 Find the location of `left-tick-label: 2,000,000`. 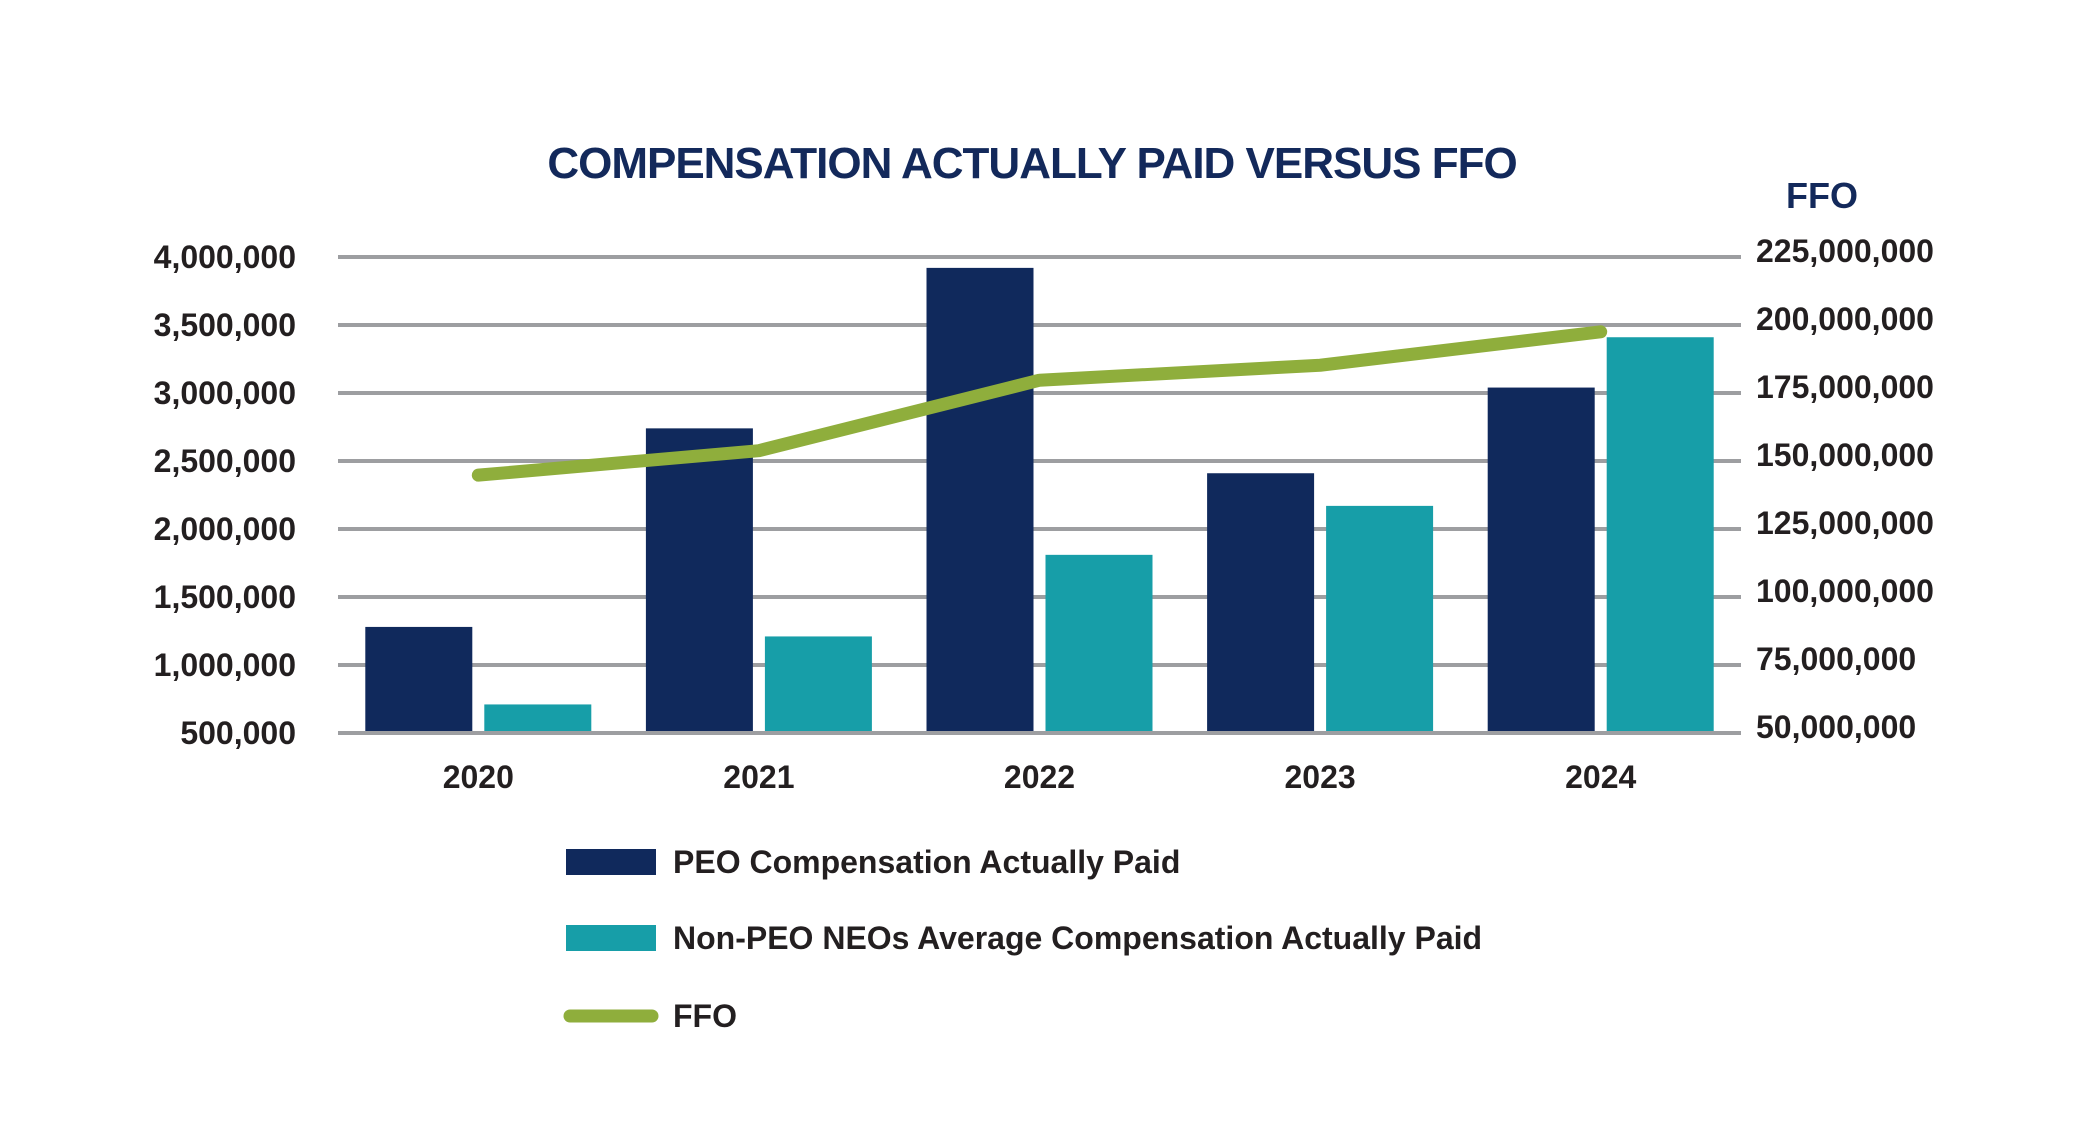

left-tick-label: 2,000,000 is located at coordinates (225, 529).